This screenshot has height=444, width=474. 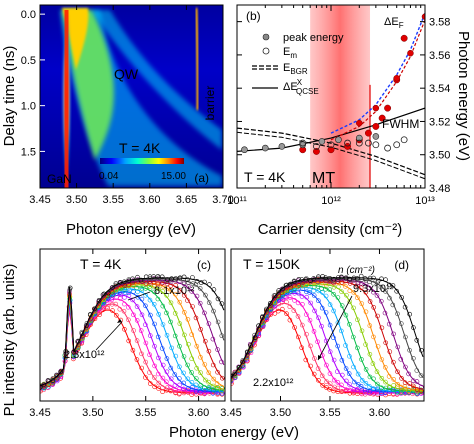 What do you see at coordinates (101, 264) in the screenshot?
I see `title-c: T = 4K` at bounding box center [101, 264].